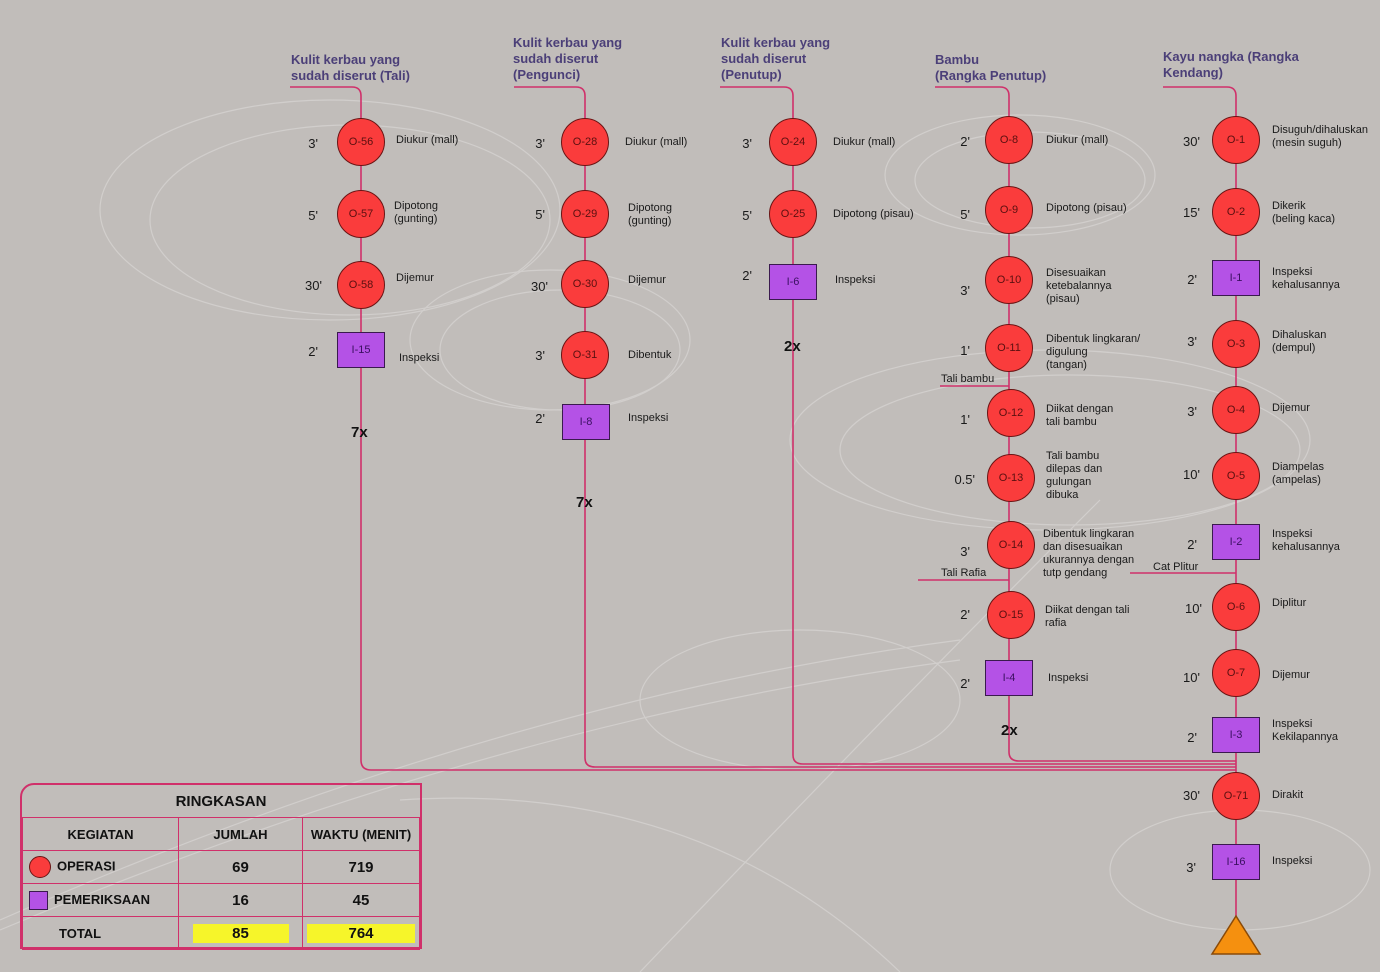 The image size is (1380, 972). What do you see at coordinates (793, 214) in the screenshot?
I see `operation-symbol: O-25` at bounding box center [793, 214].